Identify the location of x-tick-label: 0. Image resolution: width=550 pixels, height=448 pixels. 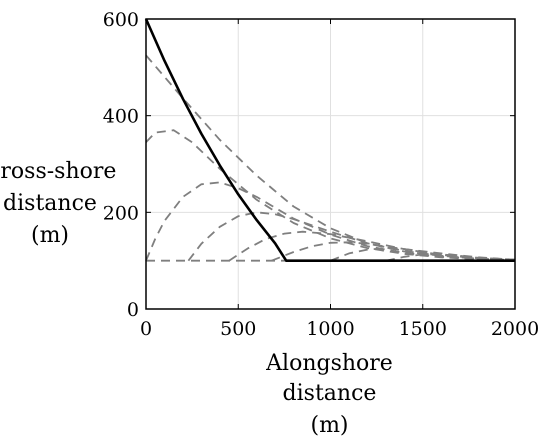
(146, 329).